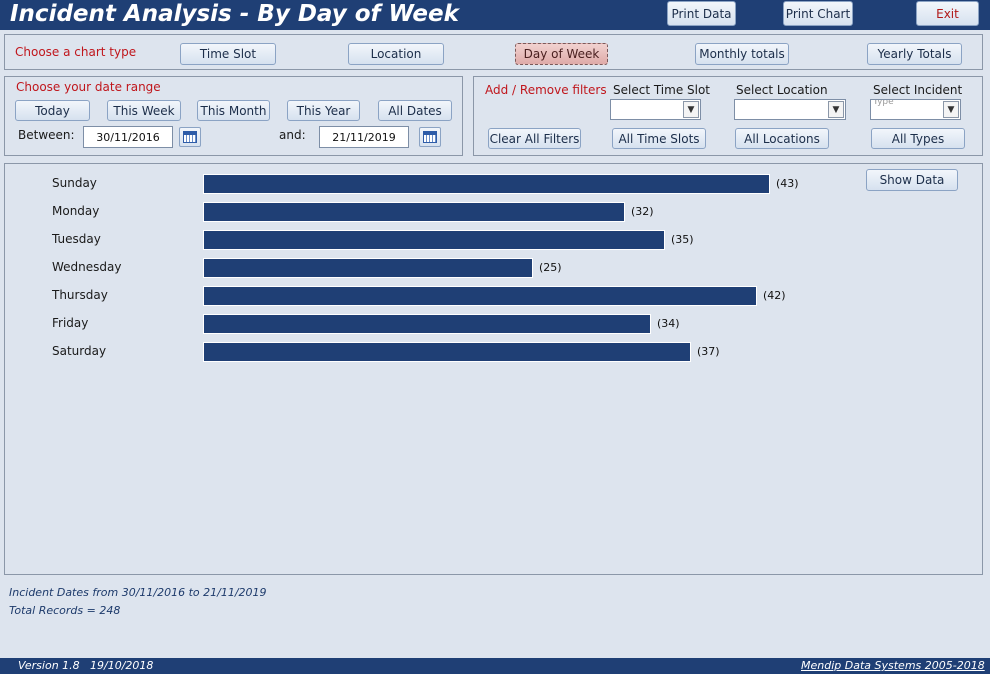  What do you see at coordinates (65, 610) in the screenshot?
I see `total-records-summary: Total Records = 248` at bounding box center [65, 610].